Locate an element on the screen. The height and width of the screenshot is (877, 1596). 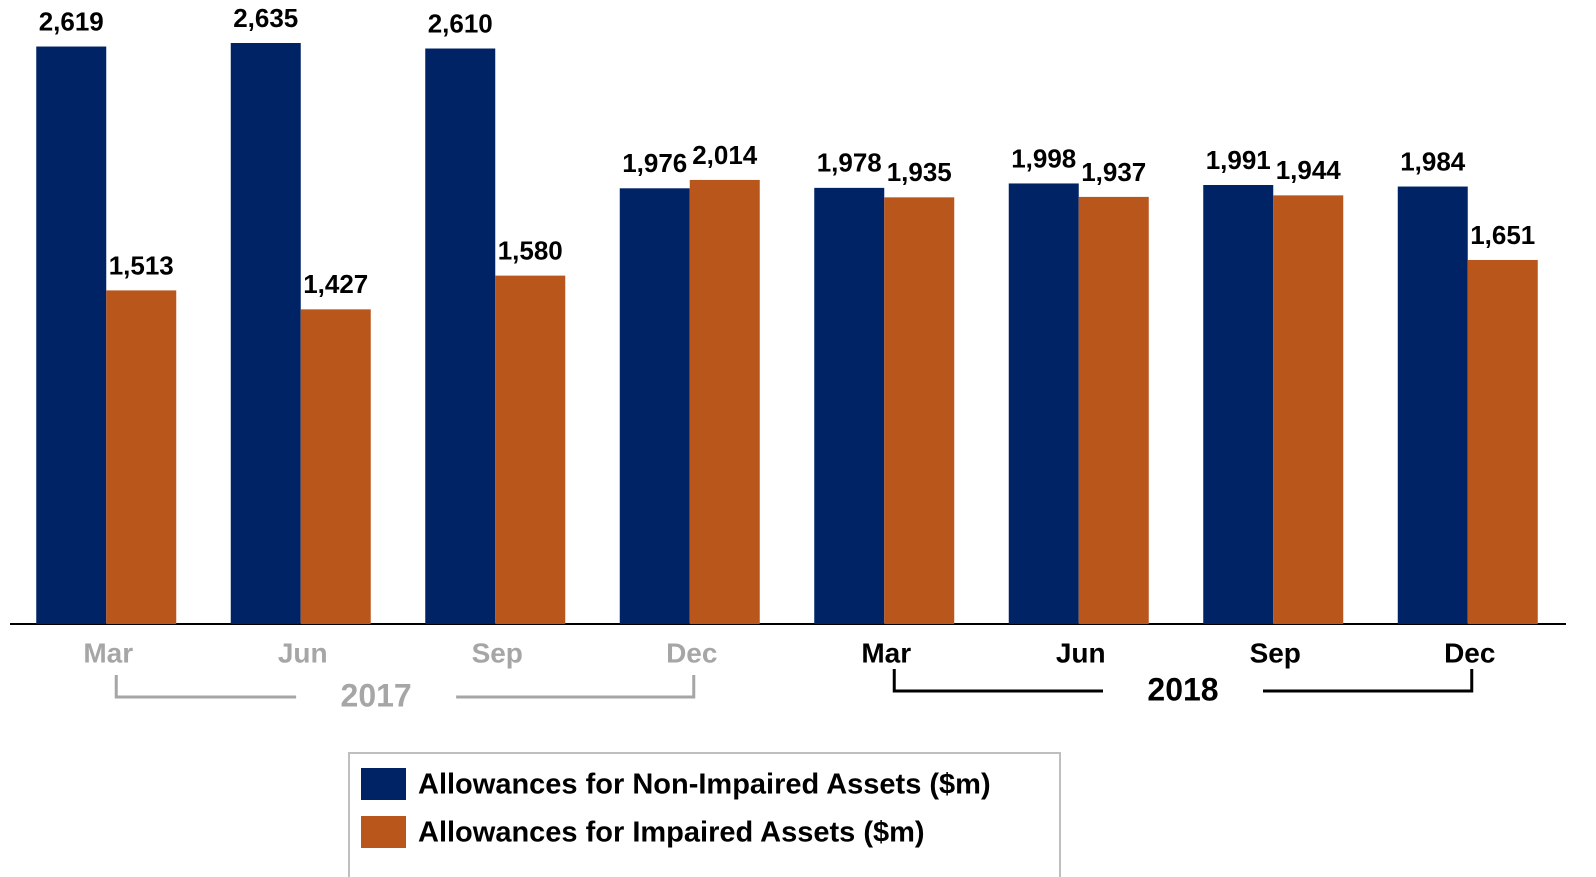
value-label: 1,935 is located at coordinates (919, 172).